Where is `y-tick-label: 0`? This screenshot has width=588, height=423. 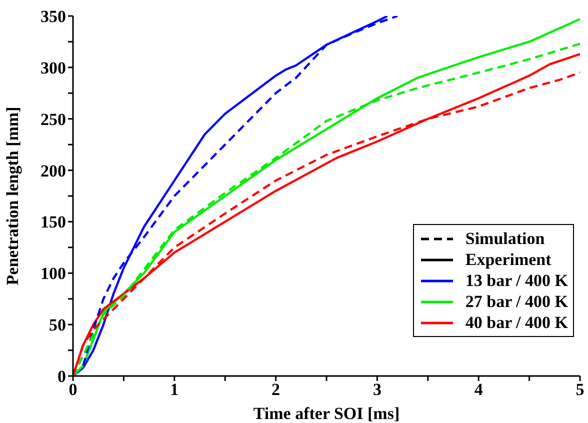 y-tick-label: 0 is located at coordinates (62, 376).